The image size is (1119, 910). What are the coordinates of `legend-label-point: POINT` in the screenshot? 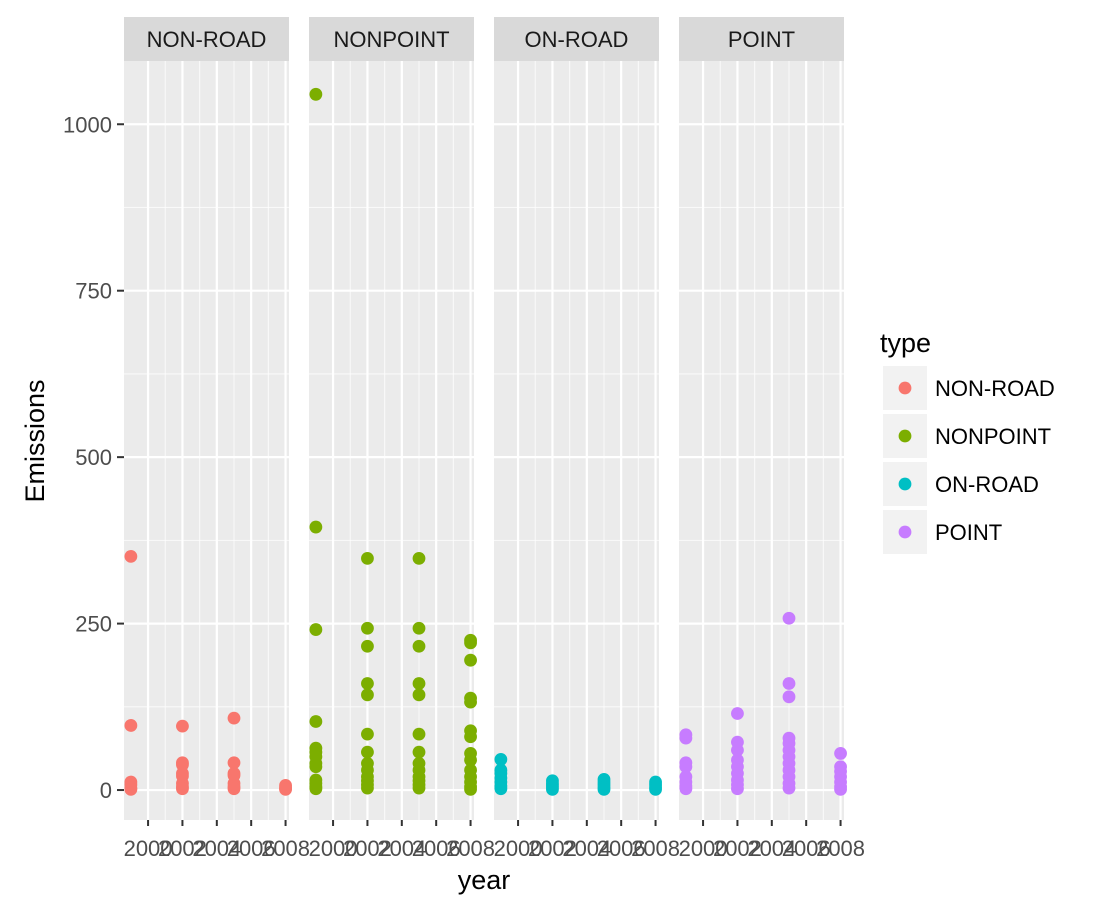 It's located at (968, 532).